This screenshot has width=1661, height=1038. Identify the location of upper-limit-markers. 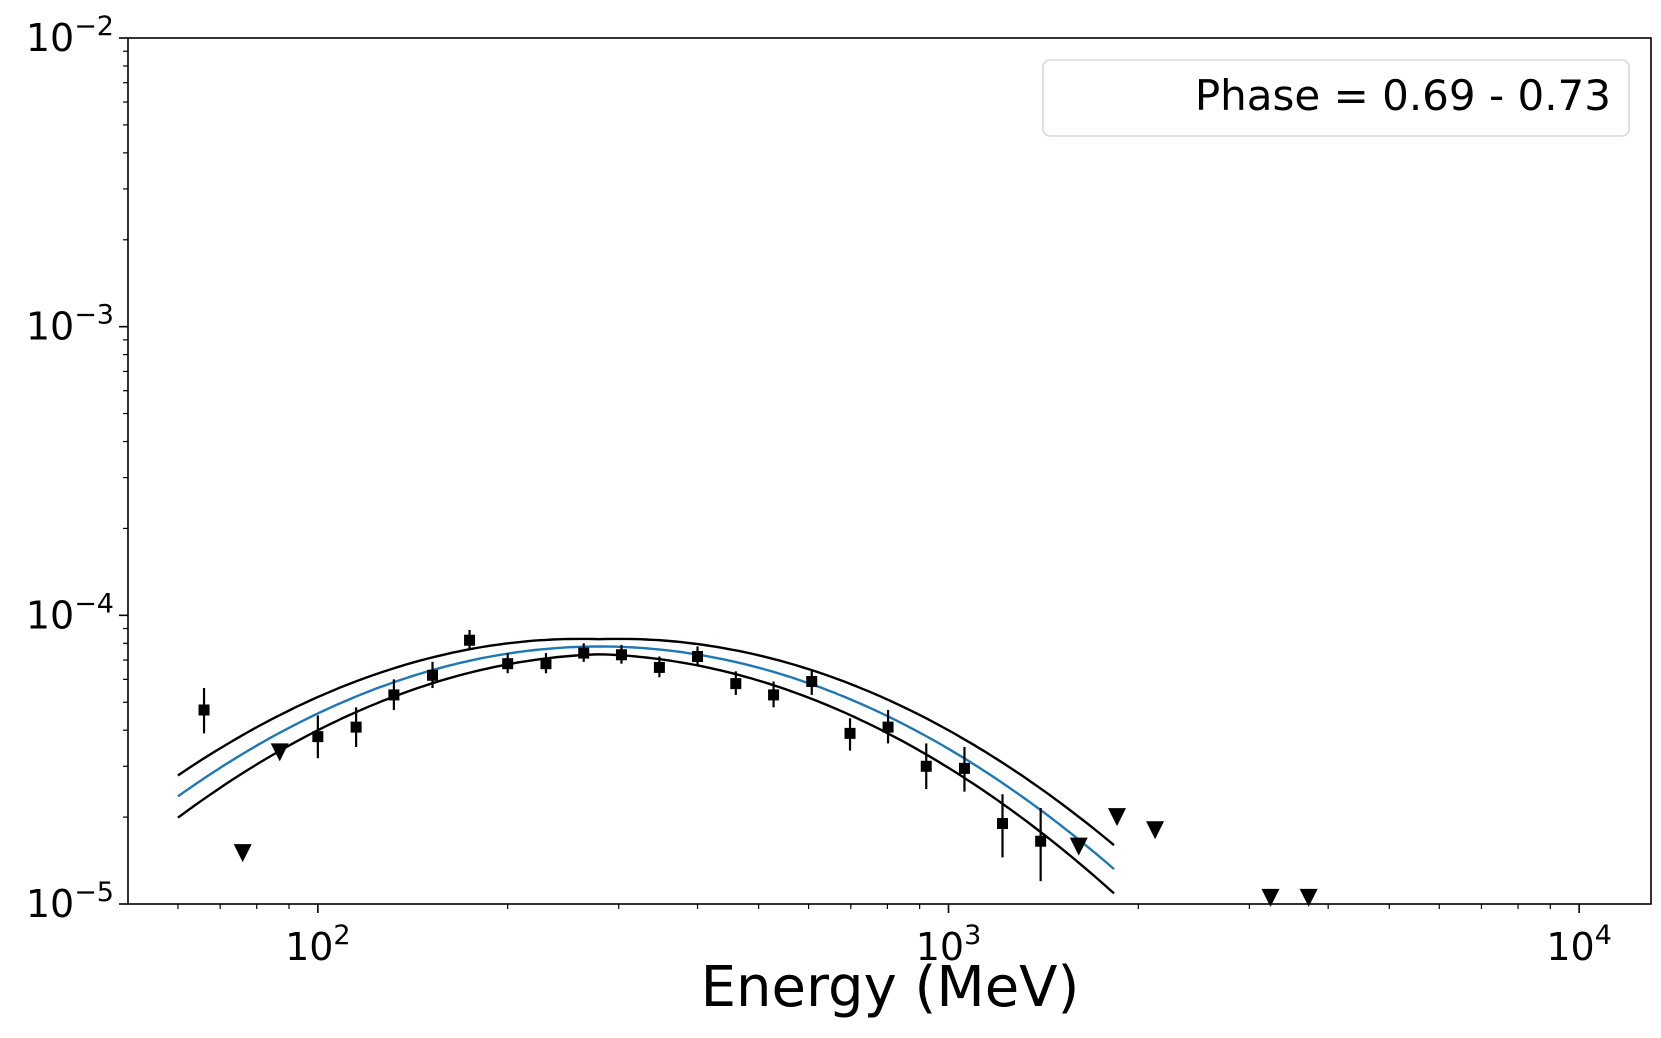
(775, 825).